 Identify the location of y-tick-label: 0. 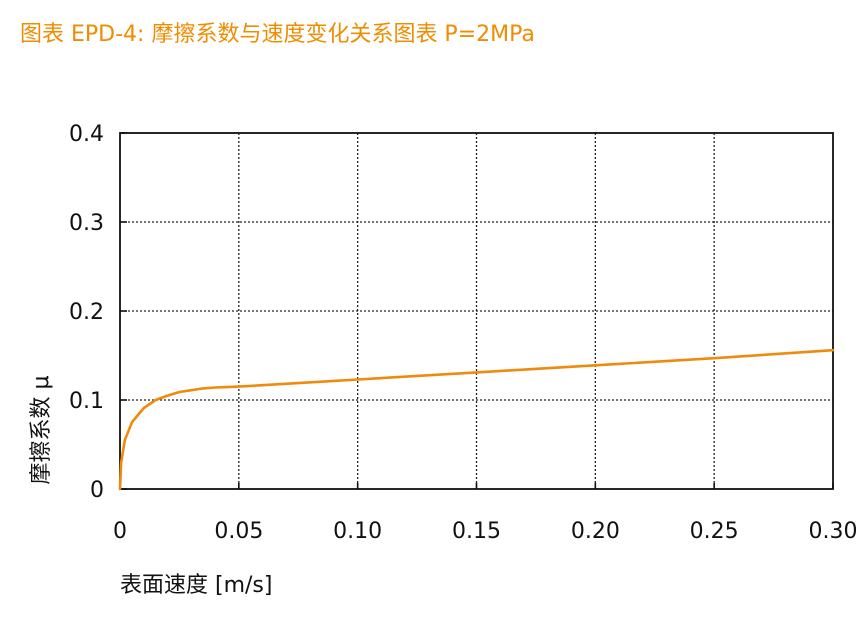
(97, 490).